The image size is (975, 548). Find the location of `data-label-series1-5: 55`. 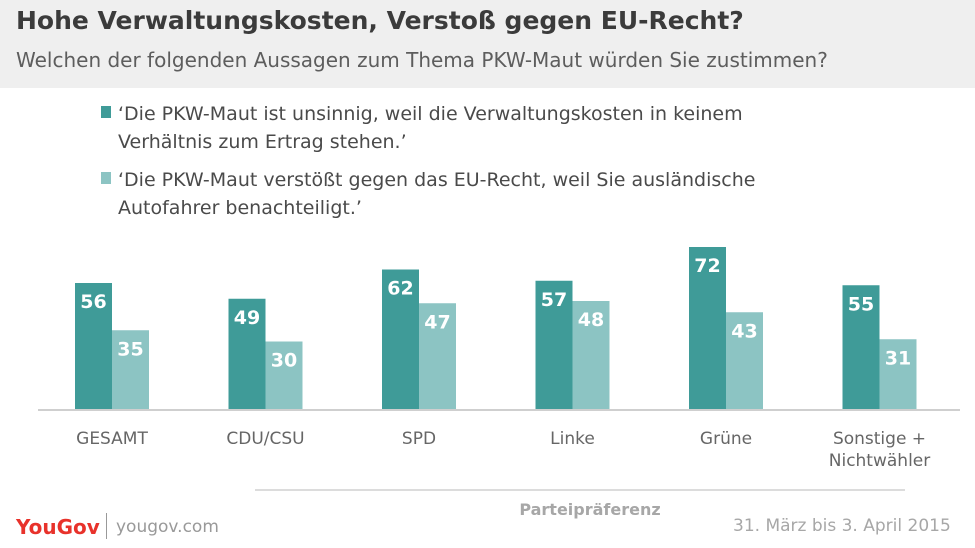

data-label-series1-5: 55 is located at coordinates (861, 304).